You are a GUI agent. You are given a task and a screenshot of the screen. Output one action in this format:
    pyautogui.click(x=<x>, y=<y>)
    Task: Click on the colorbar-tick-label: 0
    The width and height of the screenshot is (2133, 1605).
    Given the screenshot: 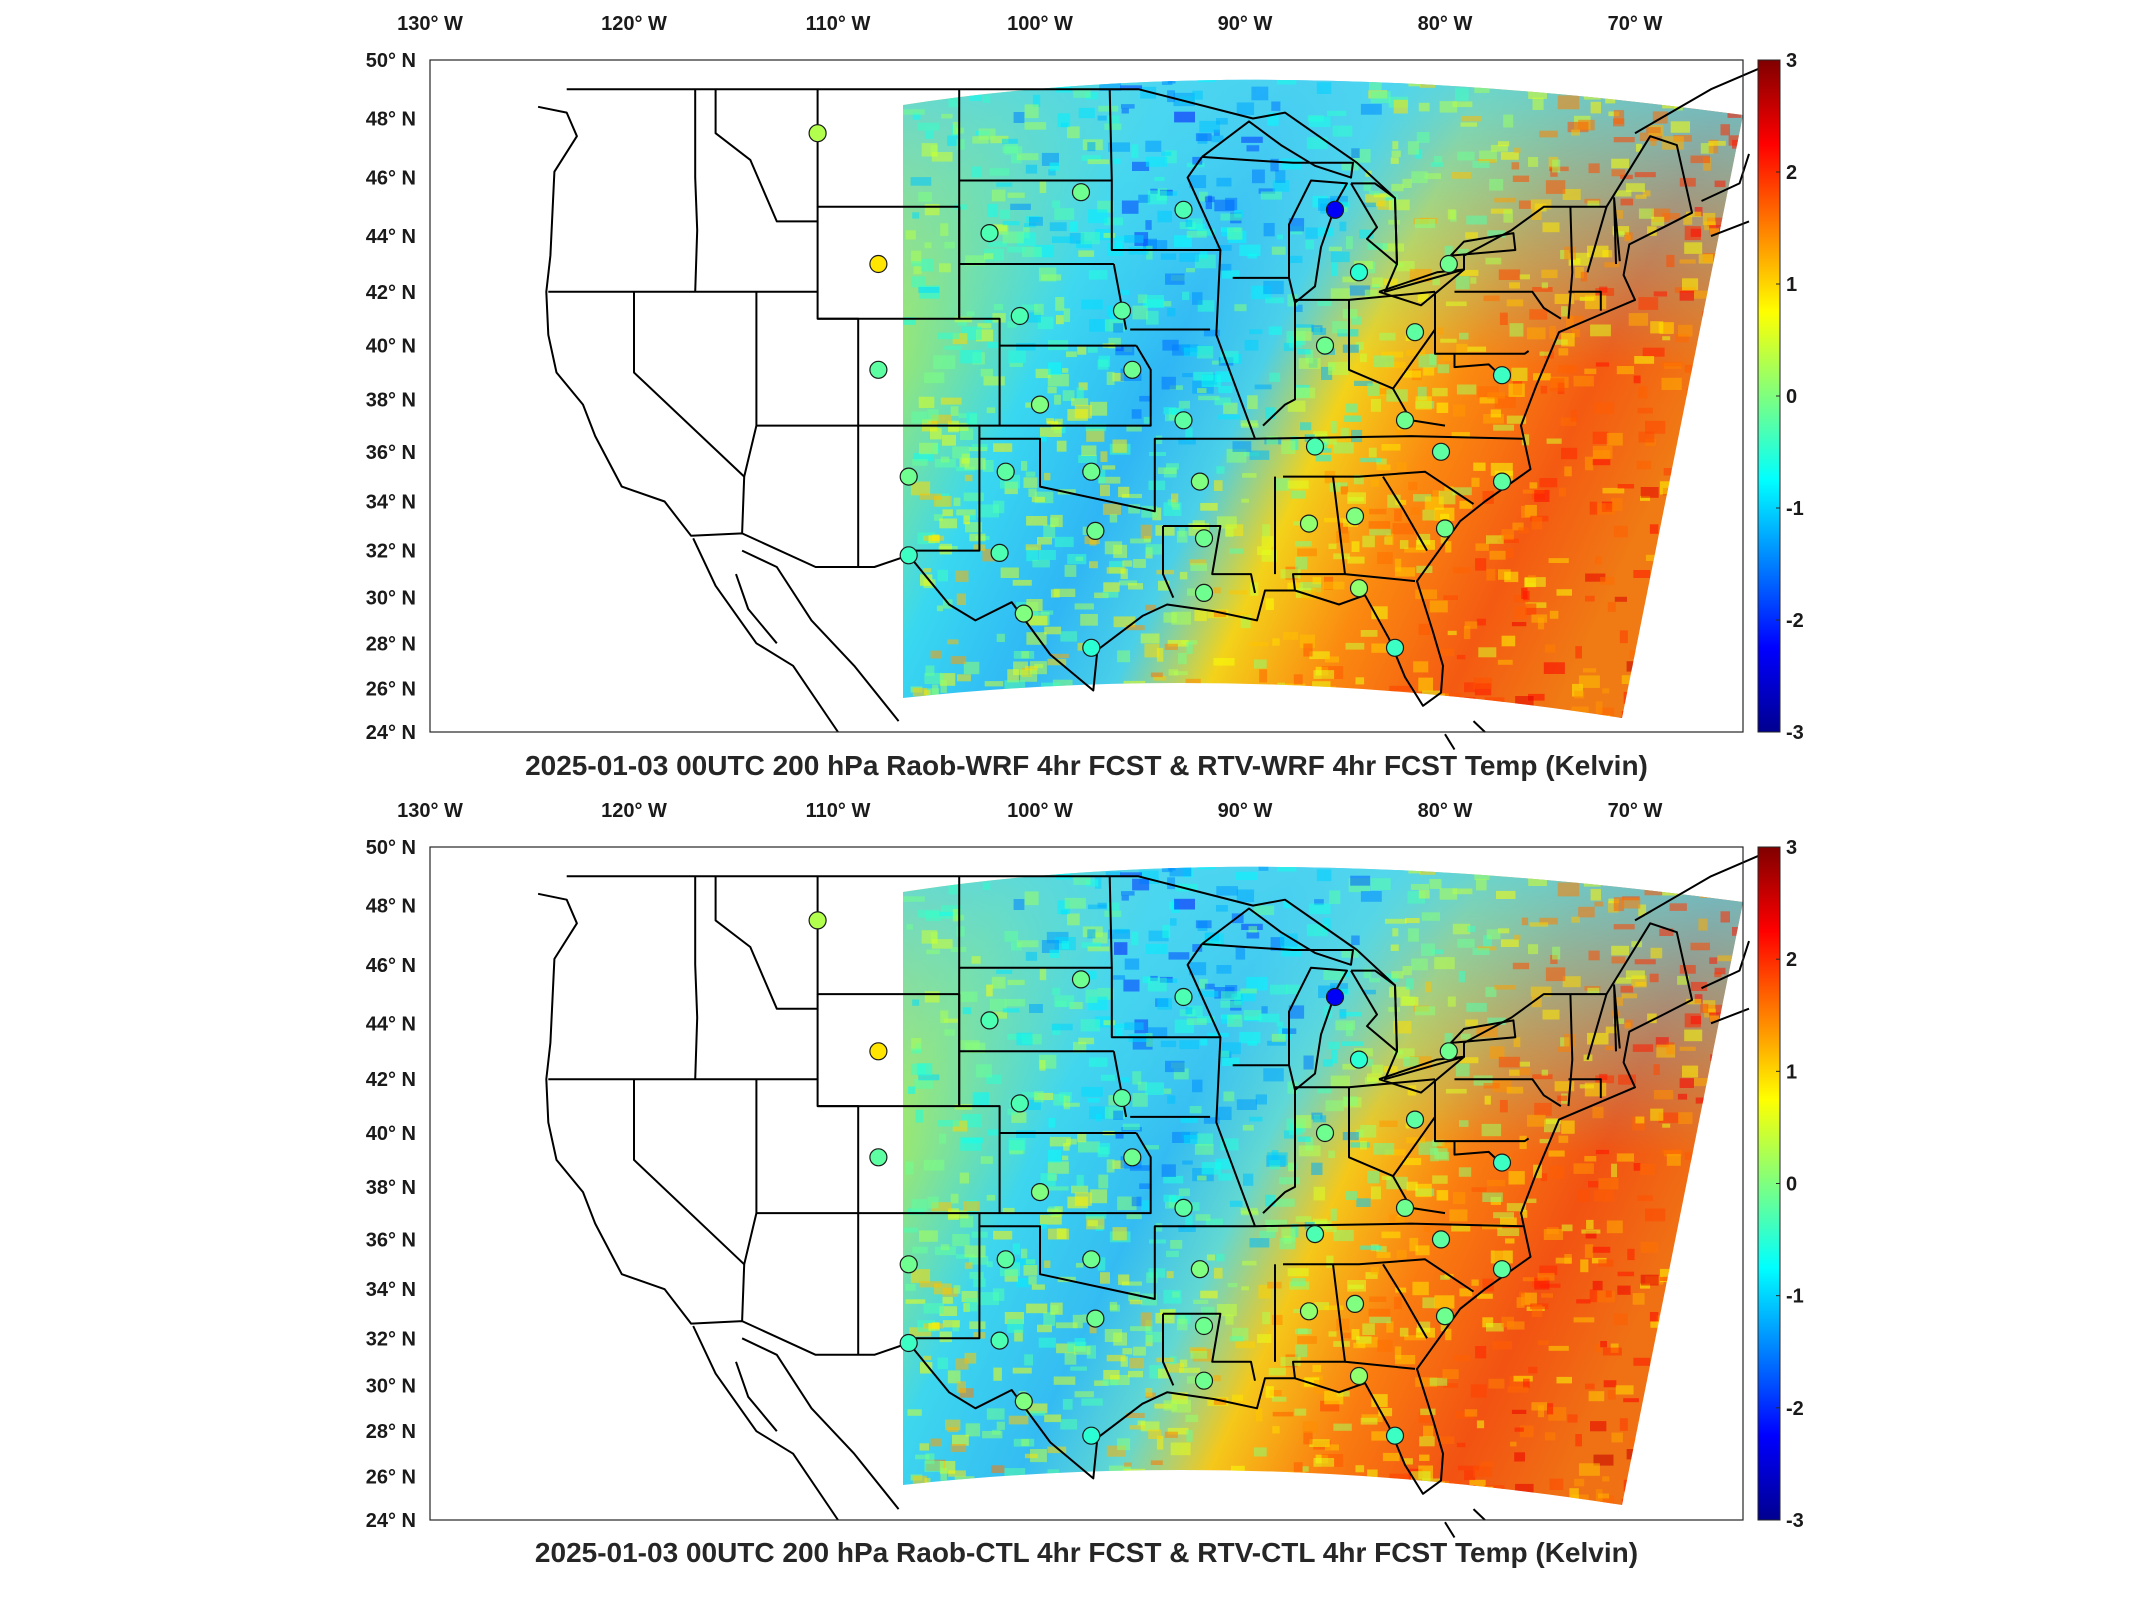 What is the action you would take?
    pyautogui.click(x=1791, y=1185)
    